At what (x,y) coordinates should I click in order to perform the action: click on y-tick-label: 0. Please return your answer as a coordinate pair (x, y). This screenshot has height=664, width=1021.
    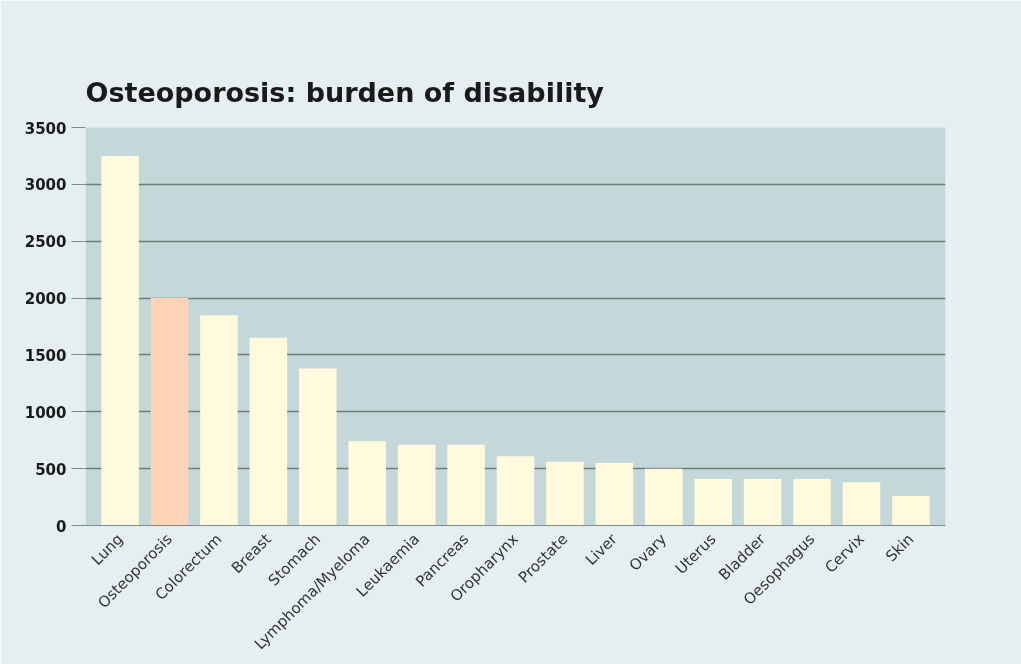
    Looking at the image, I should click on (61, 526).